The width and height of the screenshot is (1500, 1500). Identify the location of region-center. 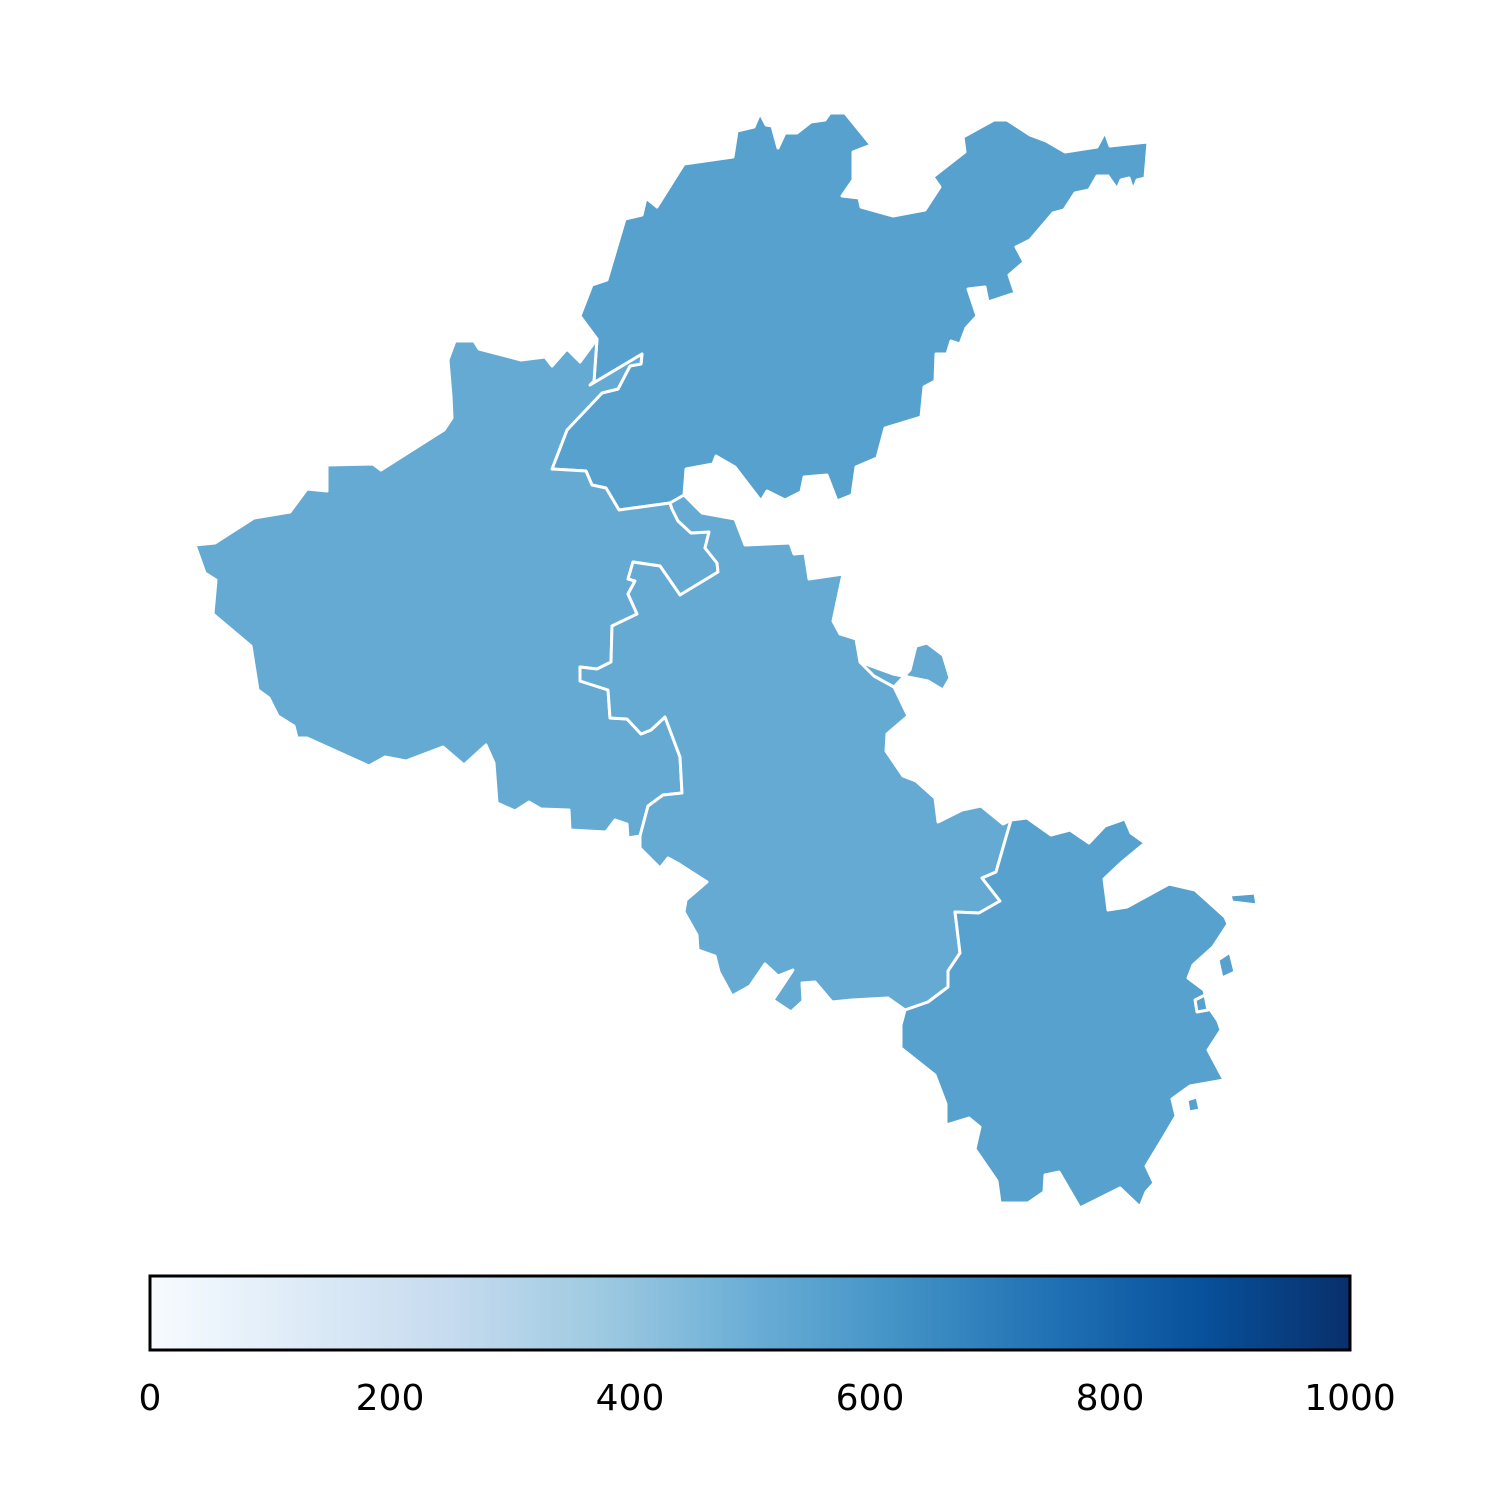
(795, 753).